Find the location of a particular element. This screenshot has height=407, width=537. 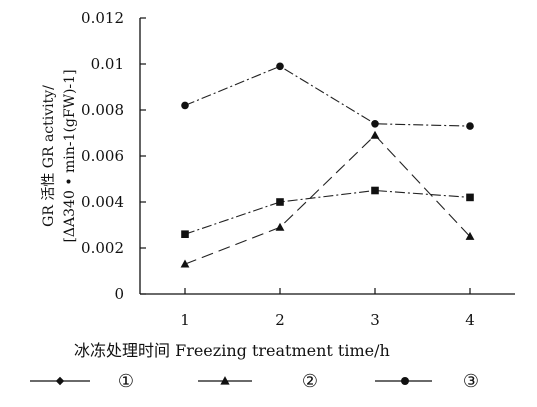

series-1-line is located at coordinates (327, 212).